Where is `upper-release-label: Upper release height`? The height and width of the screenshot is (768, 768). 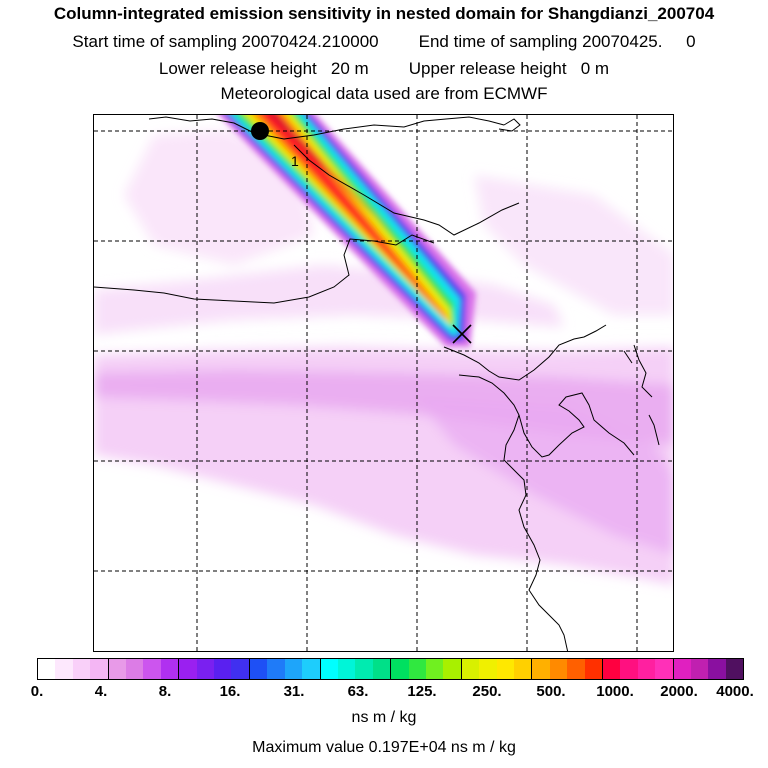 upper-release-label: Upper release height is located at coordinates (487, 68).